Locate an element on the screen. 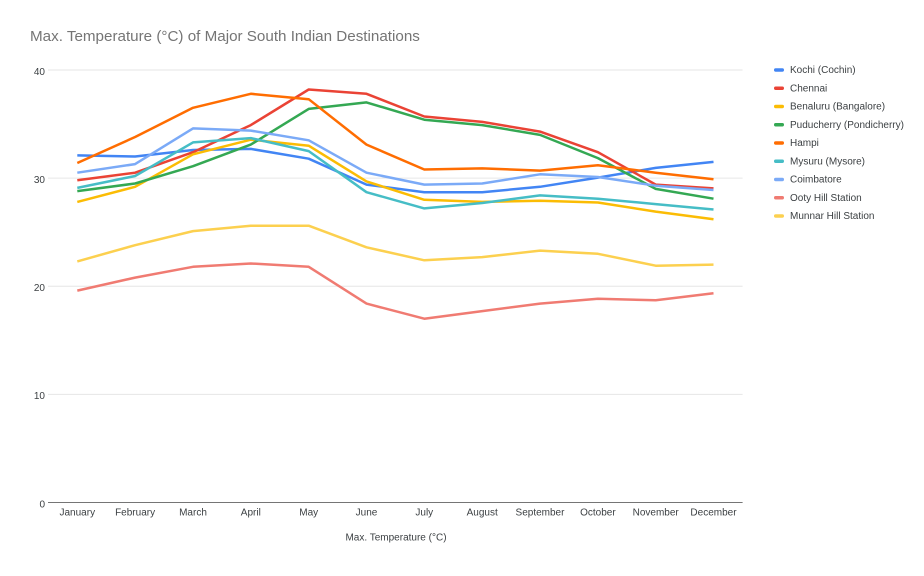  svg-text: August is located at coordinates (482, 513).